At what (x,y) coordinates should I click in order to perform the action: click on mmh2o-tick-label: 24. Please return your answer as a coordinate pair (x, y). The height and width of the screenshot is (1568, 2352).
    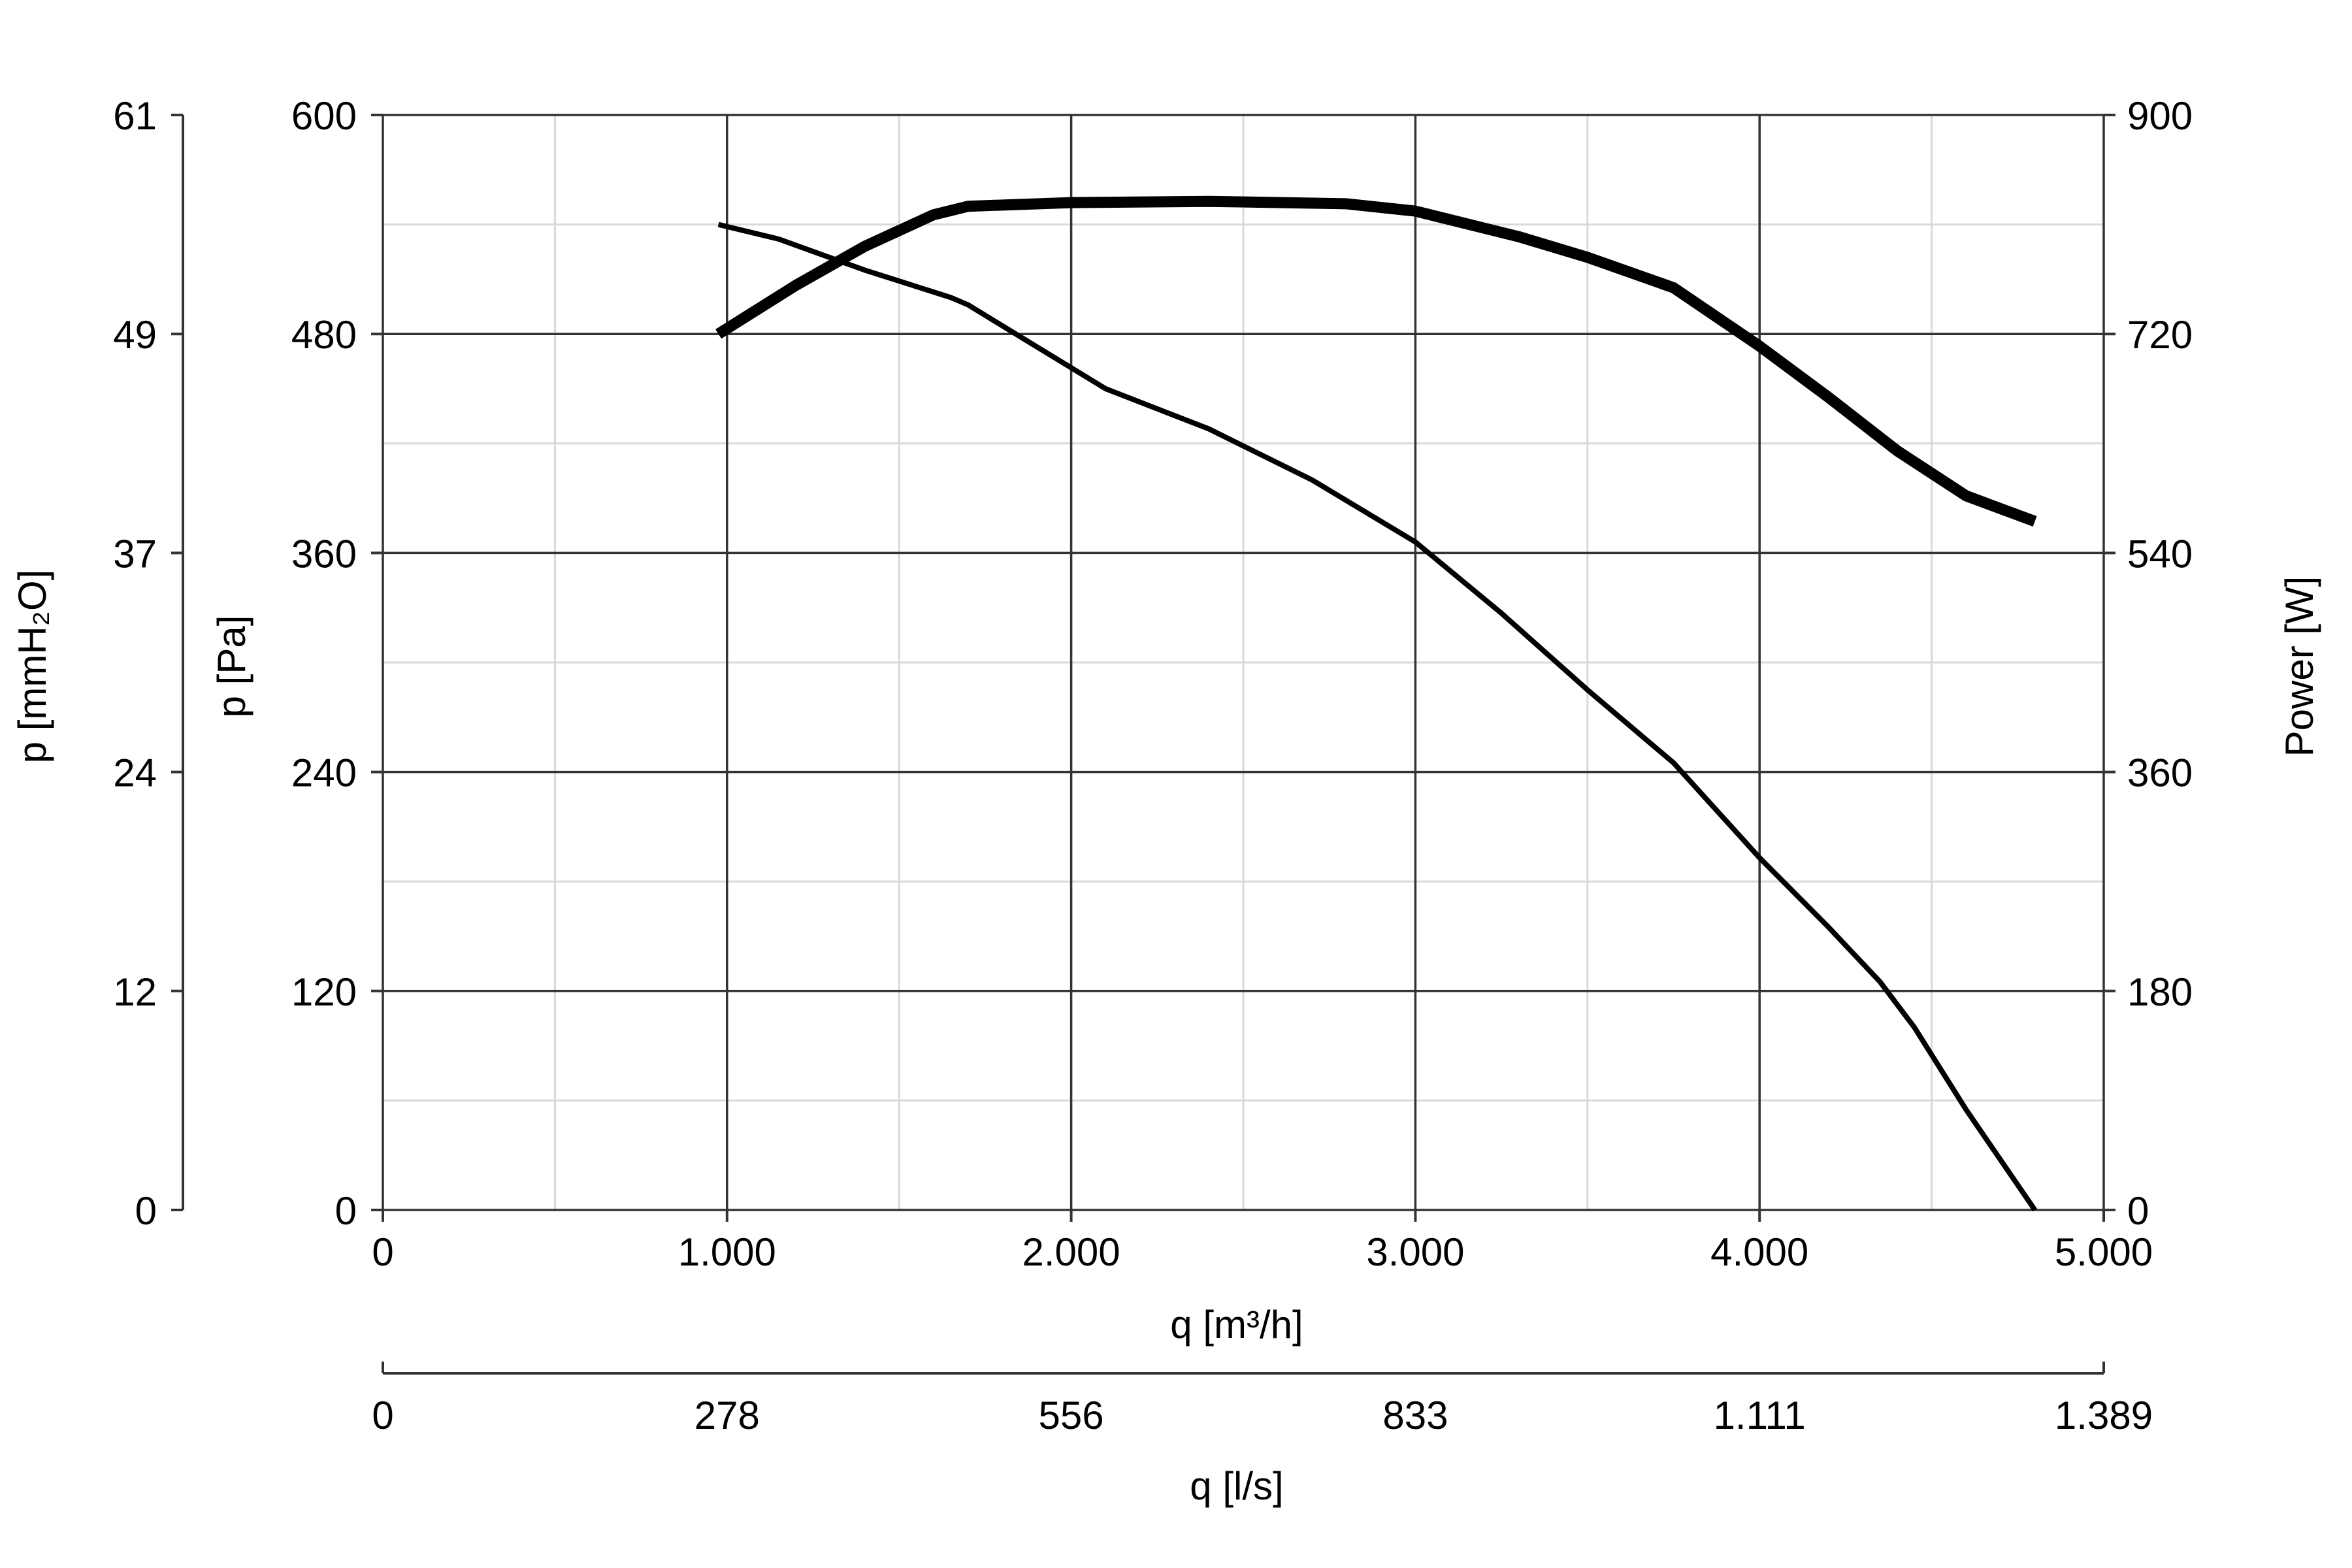
    Looking at the image, I should click on (135, 773).